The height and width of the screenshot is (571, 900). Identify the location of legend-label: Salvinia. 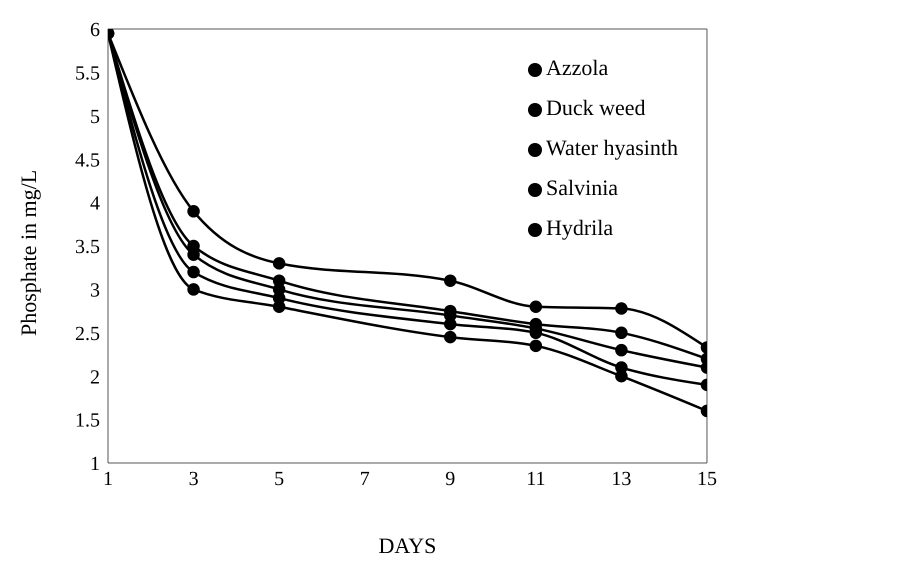
(582, 187).